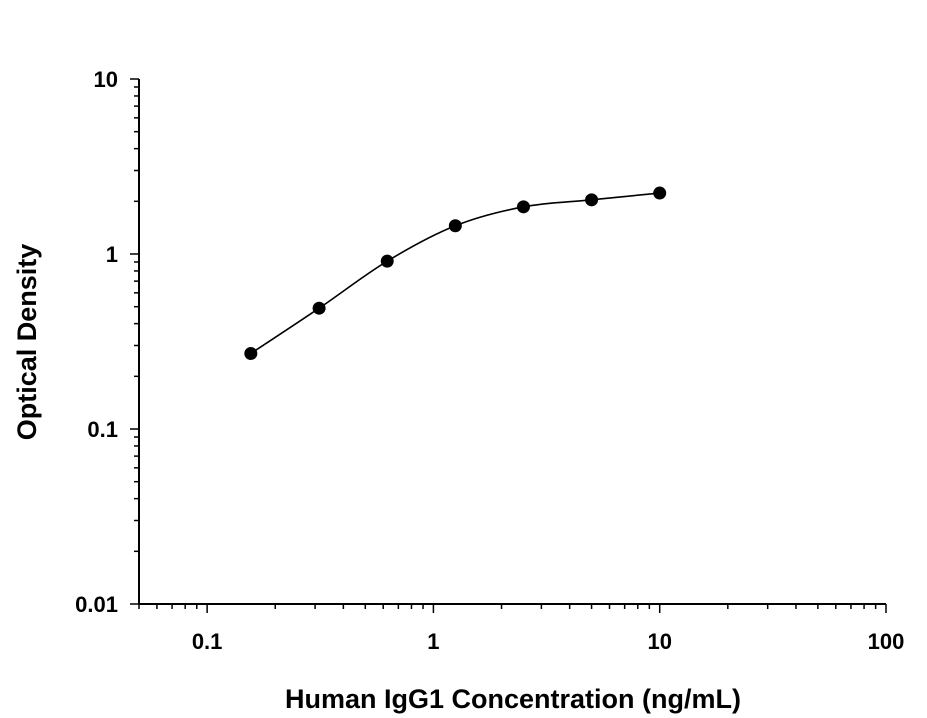 The height and width of the screenshot is (718, 927). Describe the element at coordinates (513, 699) in the screenshot. I see `x-axis-label: Human IgG1 Concentration (ng/mL)` at that location.